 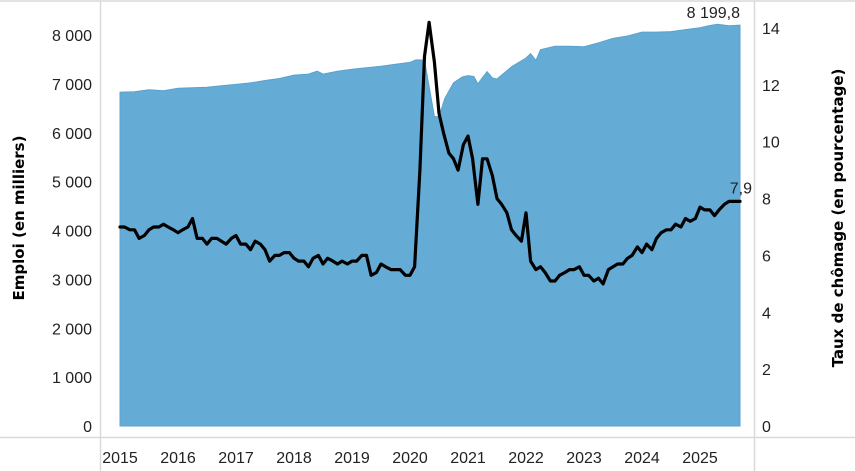 What do you see at coordinates (72, 85) in the screenshot?
I see `left-tick-label: 7 000` at bounding box center [72, 85].